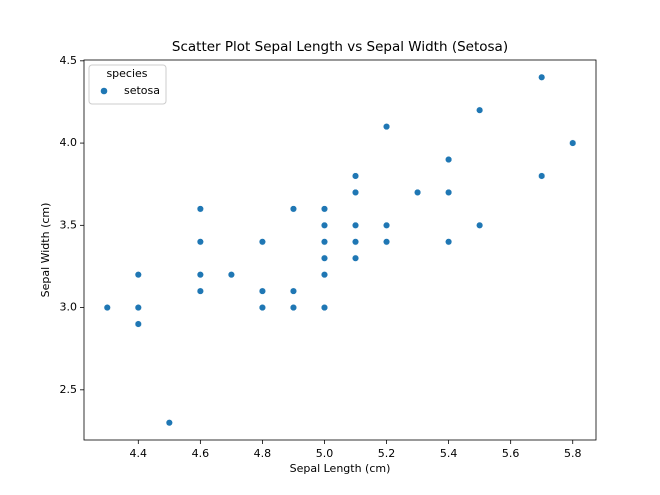 The width and height of the screenshot is (660, 495). Describe the element at coordinates (126, 73) in the screenshot. I see `legend-title: species` at that location.